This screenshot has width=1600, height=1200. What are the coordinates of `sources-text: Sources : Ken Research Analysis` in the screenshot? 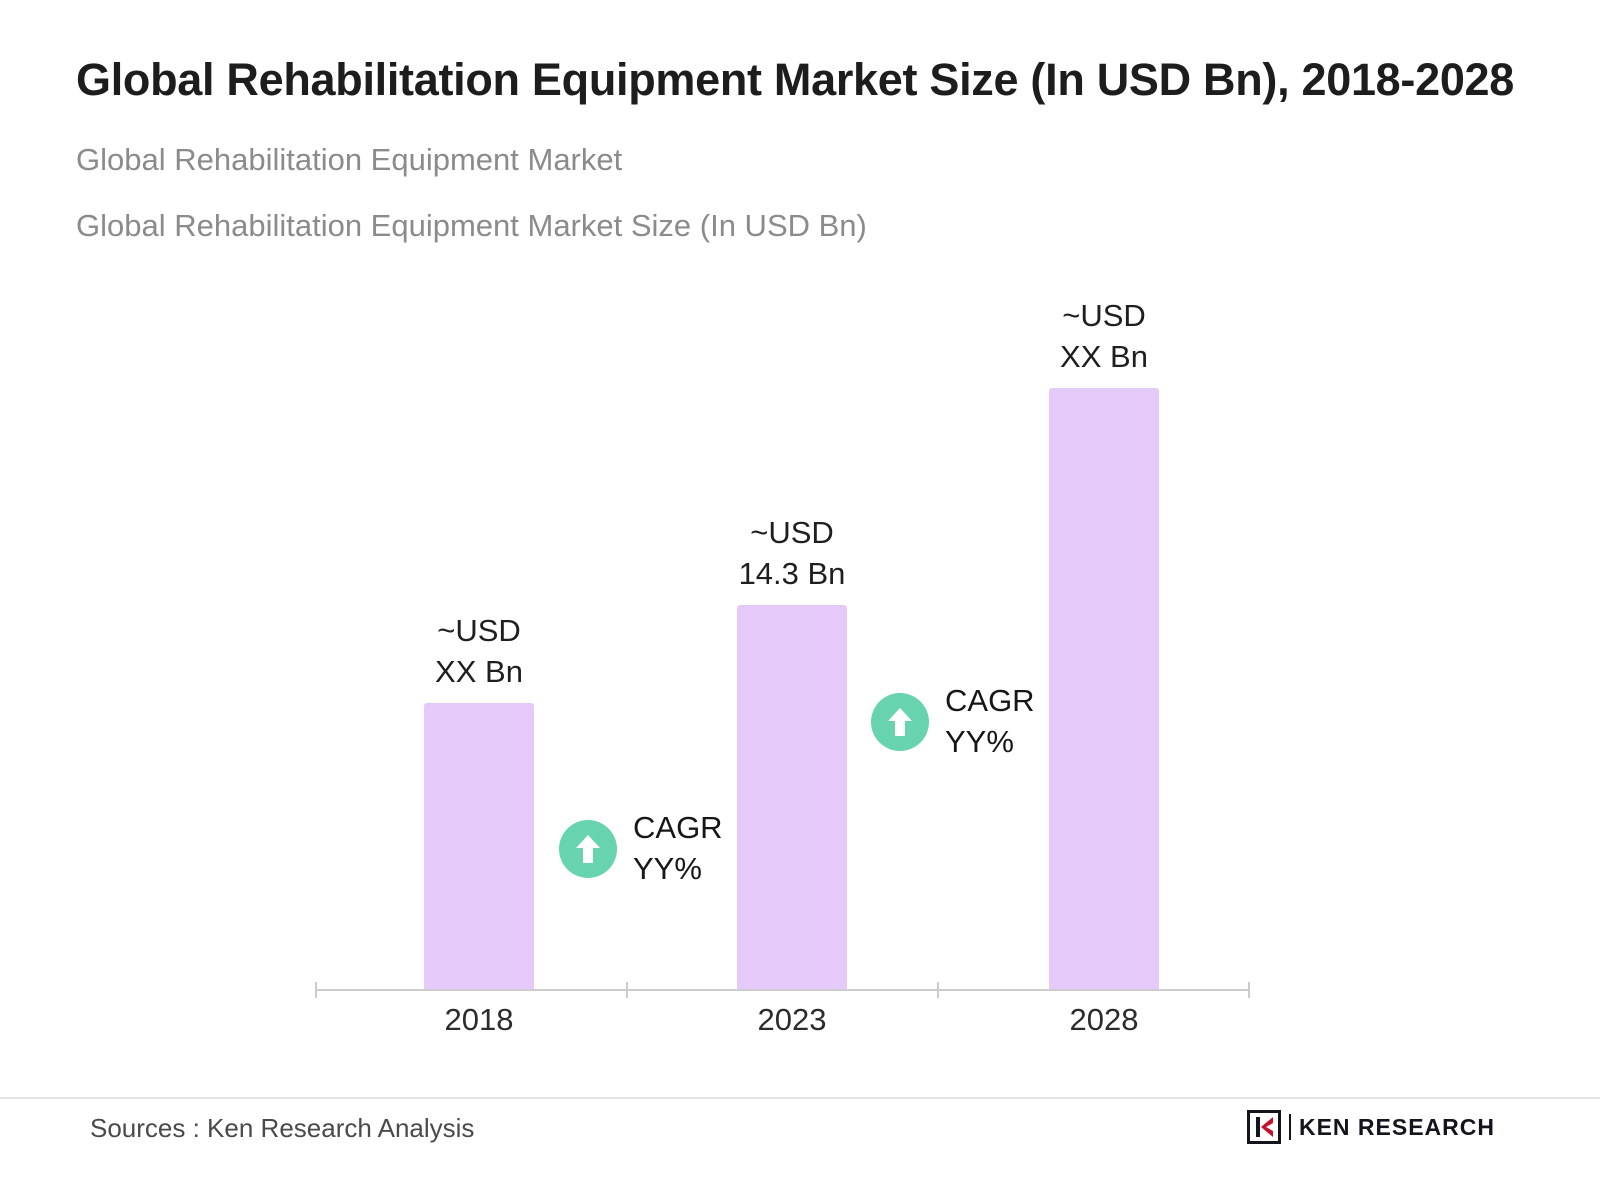 It's located at (282, 1128).